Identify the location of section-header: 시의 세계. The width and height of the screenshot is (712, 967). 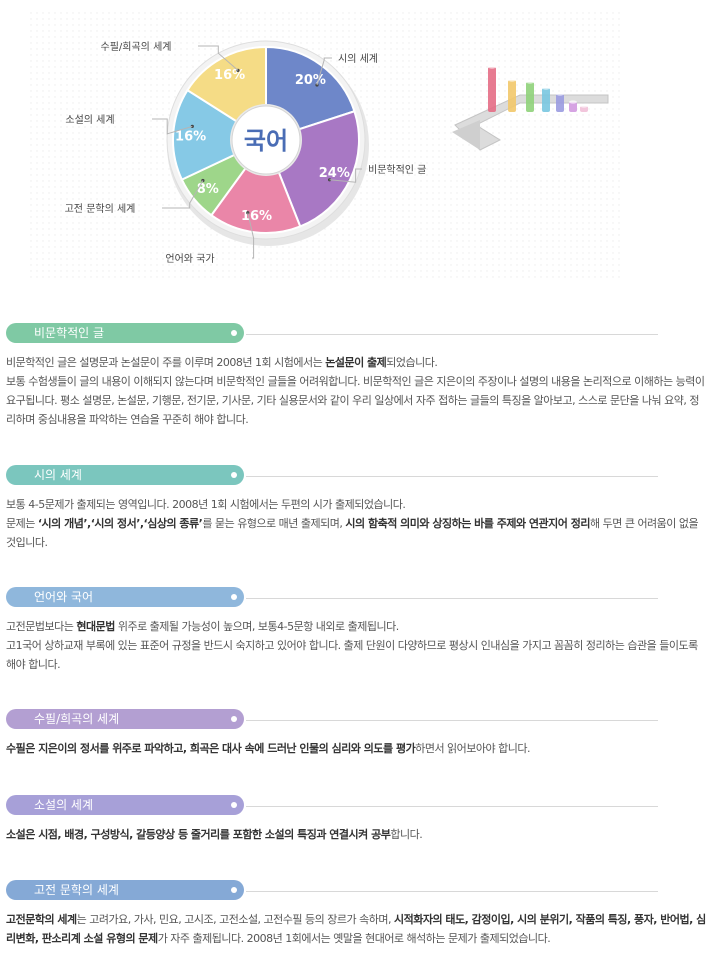
(356, 476).